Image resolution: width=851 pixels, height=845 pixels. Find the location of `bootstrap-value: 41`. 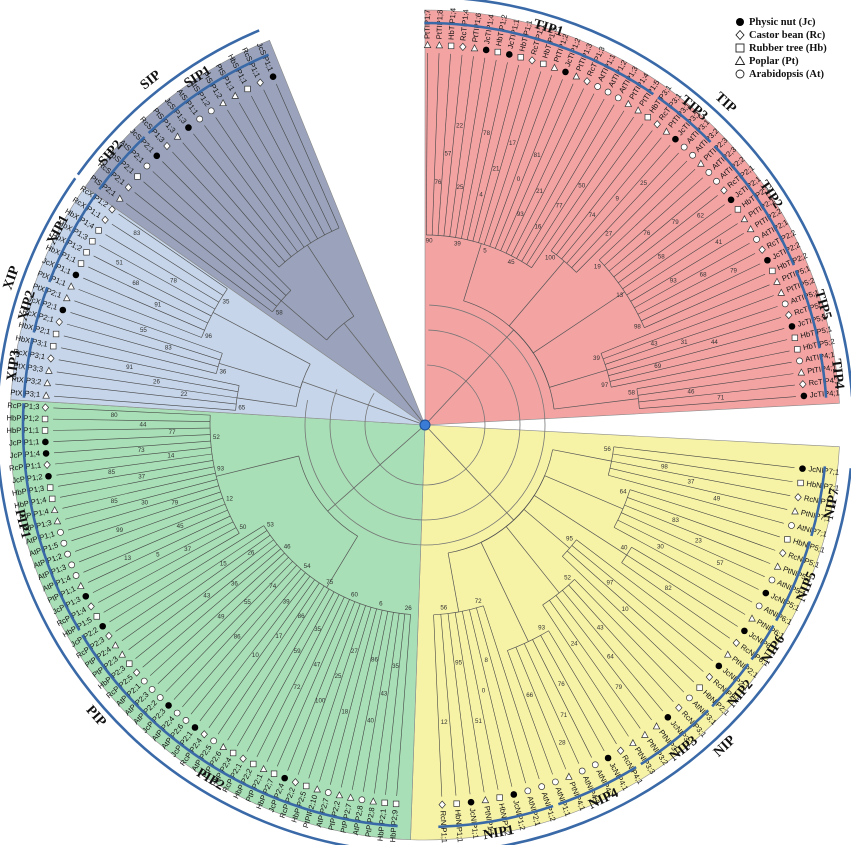

bootstrap-value: 41 is located at coordinates (718, 242).